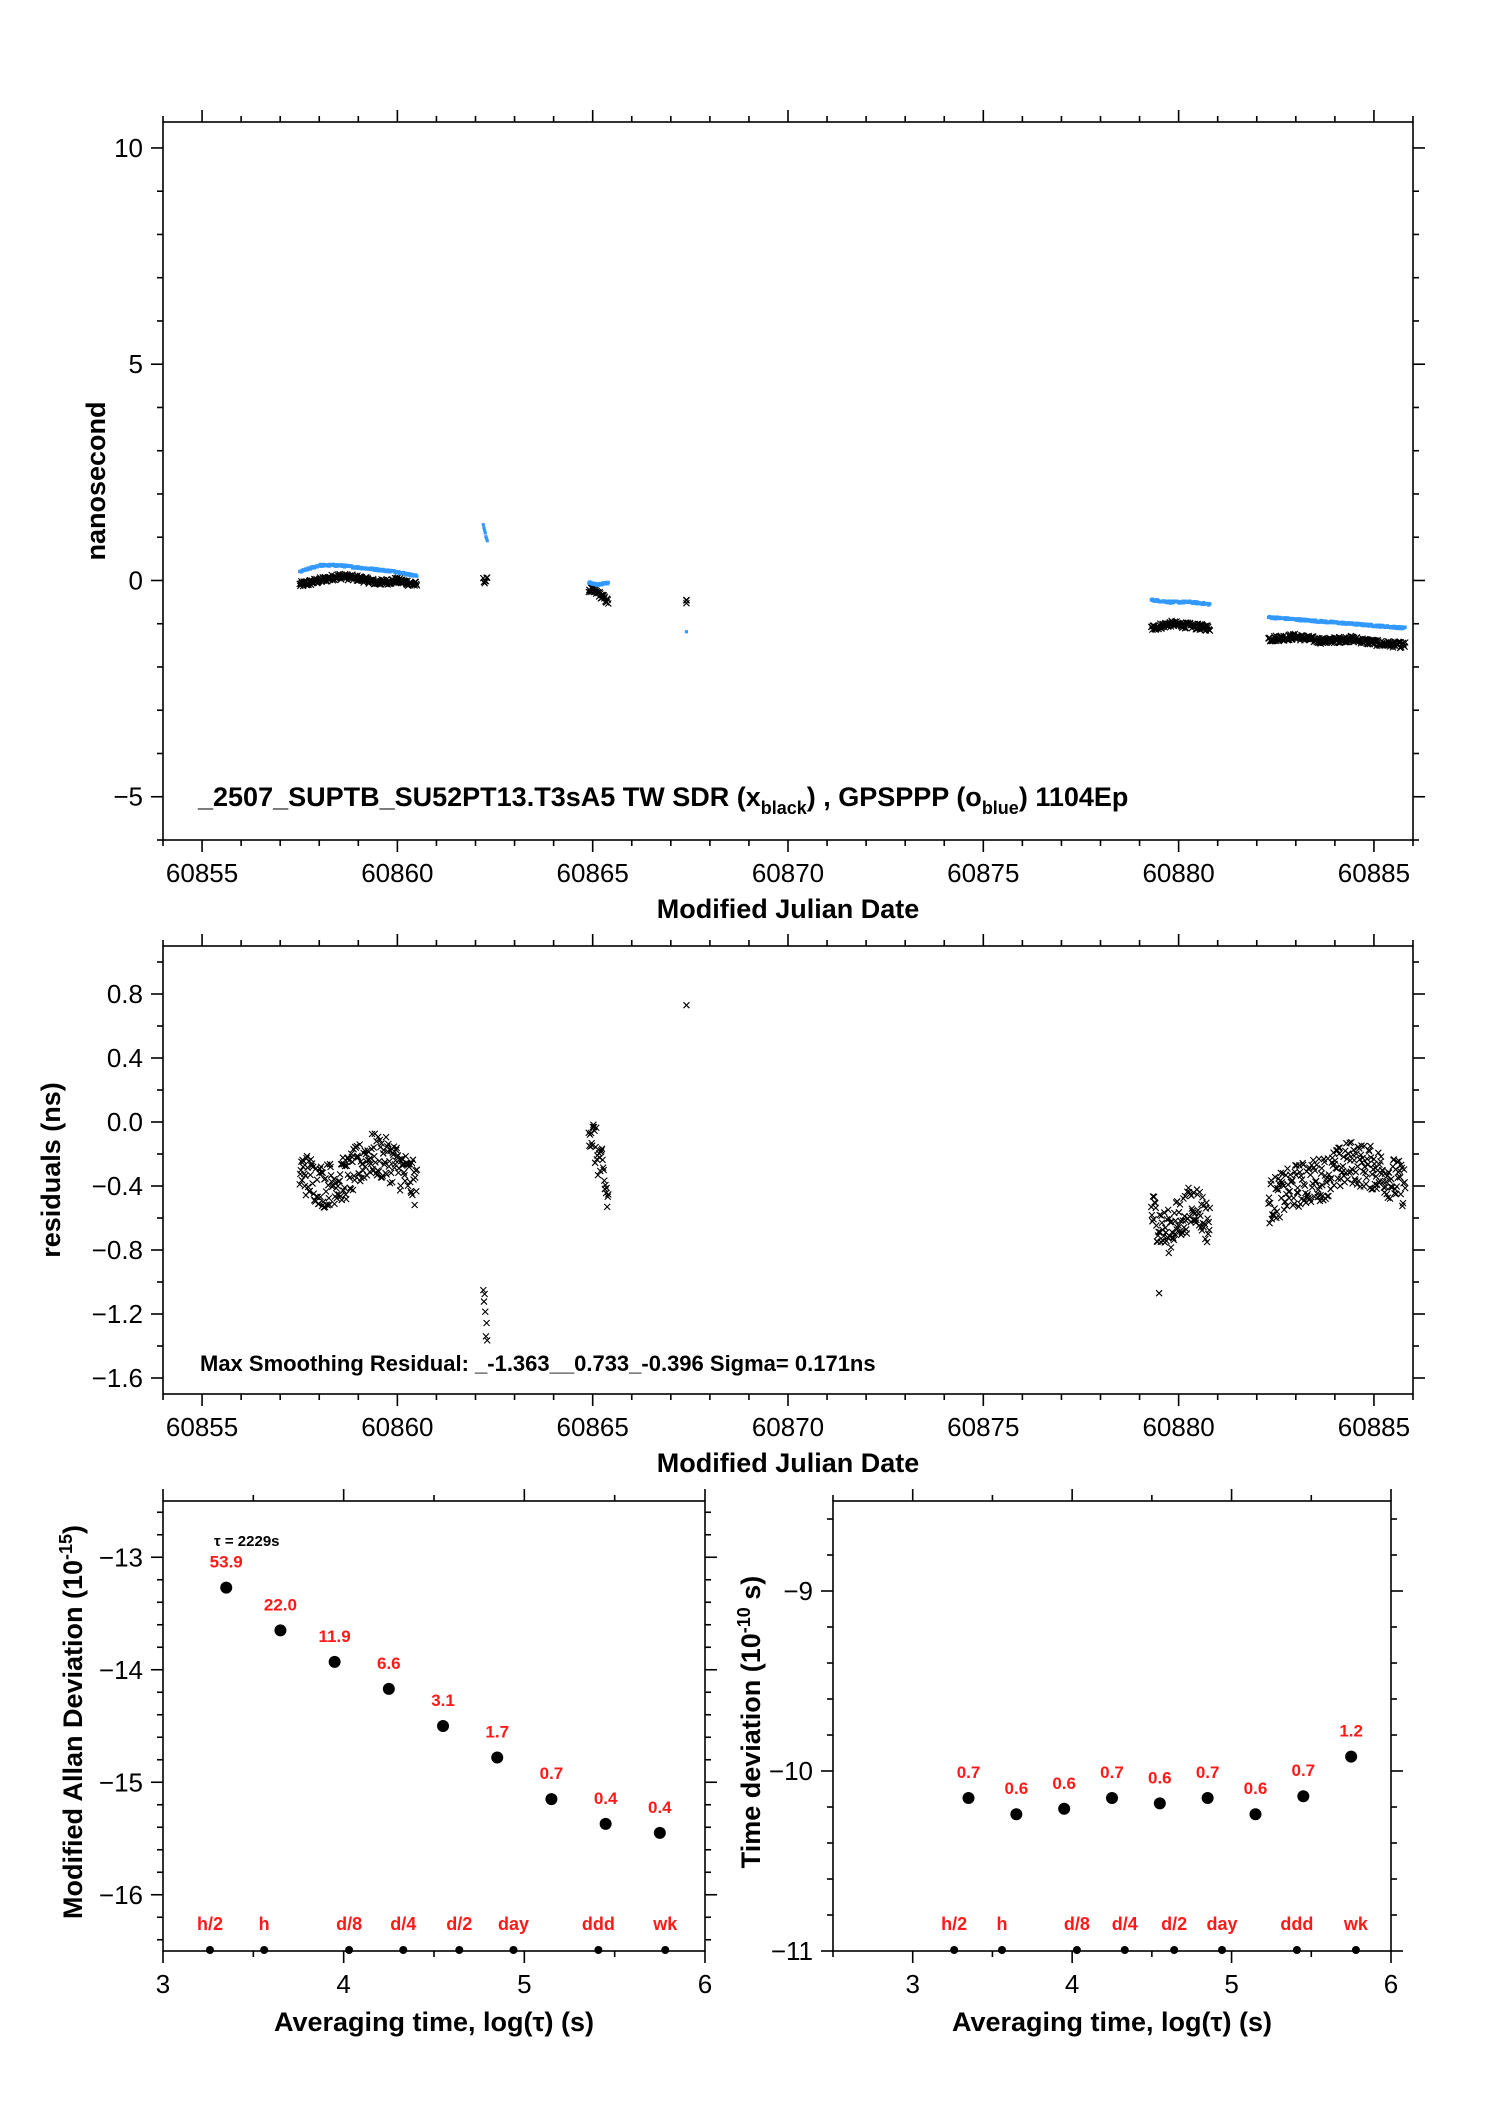 Image resolution: width=1488 pixels, height=2105 pixels. What do you see at coordinates (497, 1732) in the screenshot?
I see `point-label: 1.7` at bounding box center [497, 1732].